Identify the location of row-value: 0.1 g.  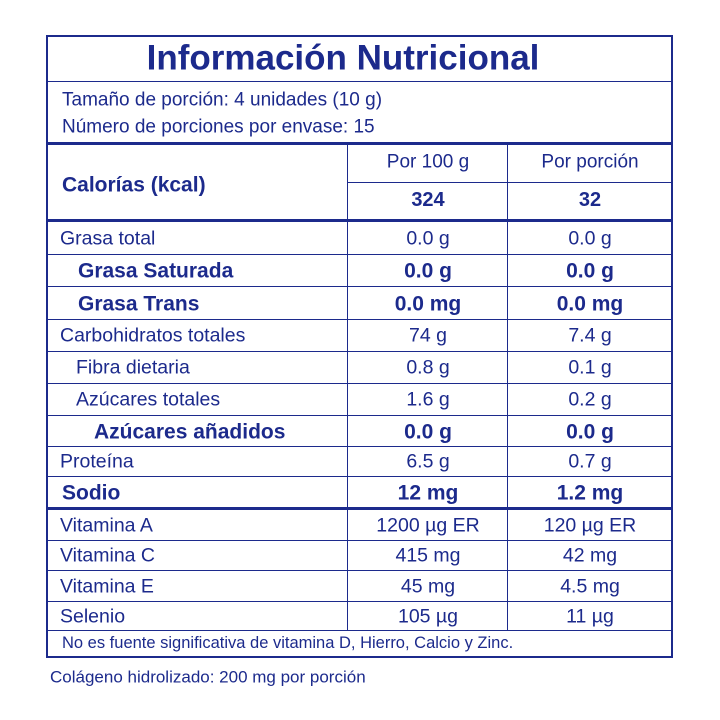
(590, 367).